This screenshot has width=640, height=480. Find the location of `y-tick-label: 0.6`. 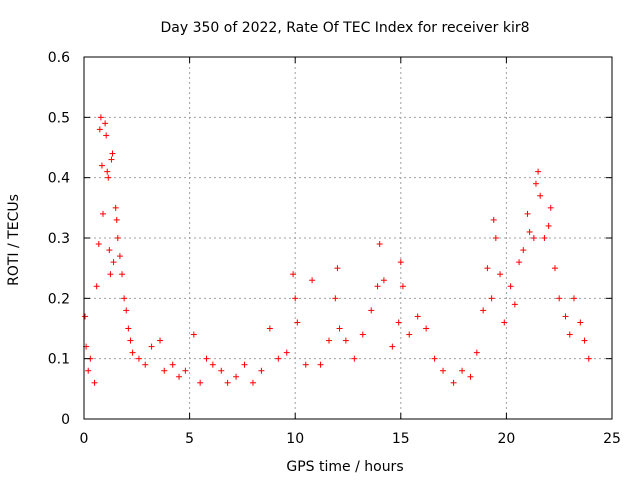

y-tick-label: 0.6 is located at coordinates (59, 58).